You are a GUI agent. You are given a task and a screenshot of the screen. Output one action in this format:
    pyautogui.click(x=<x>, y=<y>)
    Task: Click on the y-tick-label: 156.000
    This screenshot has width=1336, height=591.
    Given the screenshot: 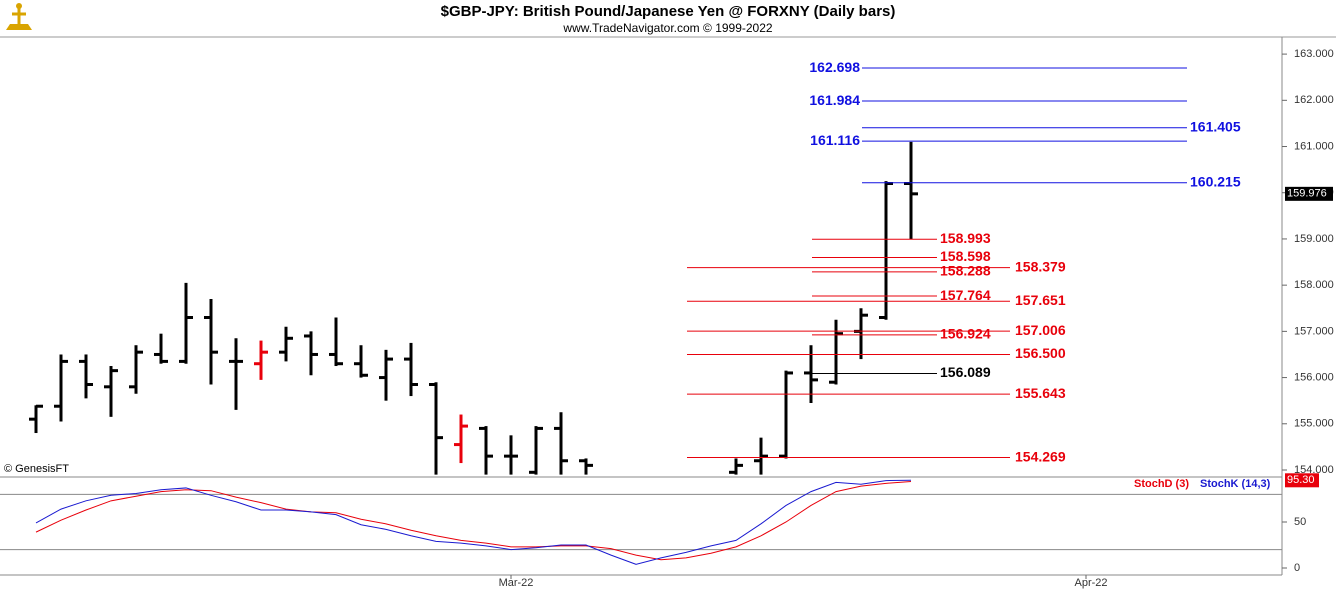 What is the action you would take?
    pyautogui.click(x=1314, y=377)
    